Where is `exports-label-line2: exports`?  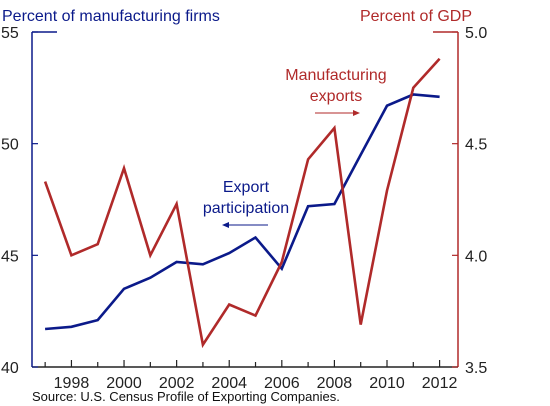 exports-label-line2: exports is located at coordinates (336, 96).